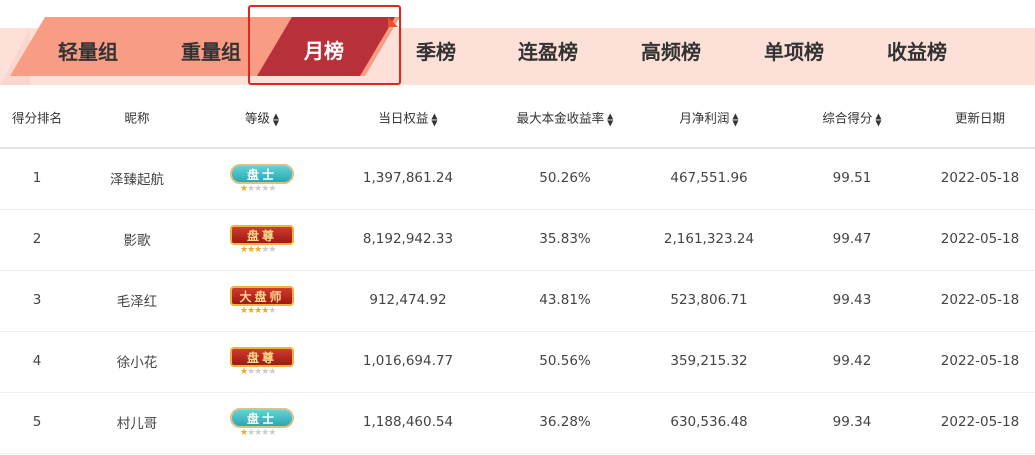 The height and width of the screenshot is (455, 1035). I want to click on header-rank: 得分排名, so click(37, 117).